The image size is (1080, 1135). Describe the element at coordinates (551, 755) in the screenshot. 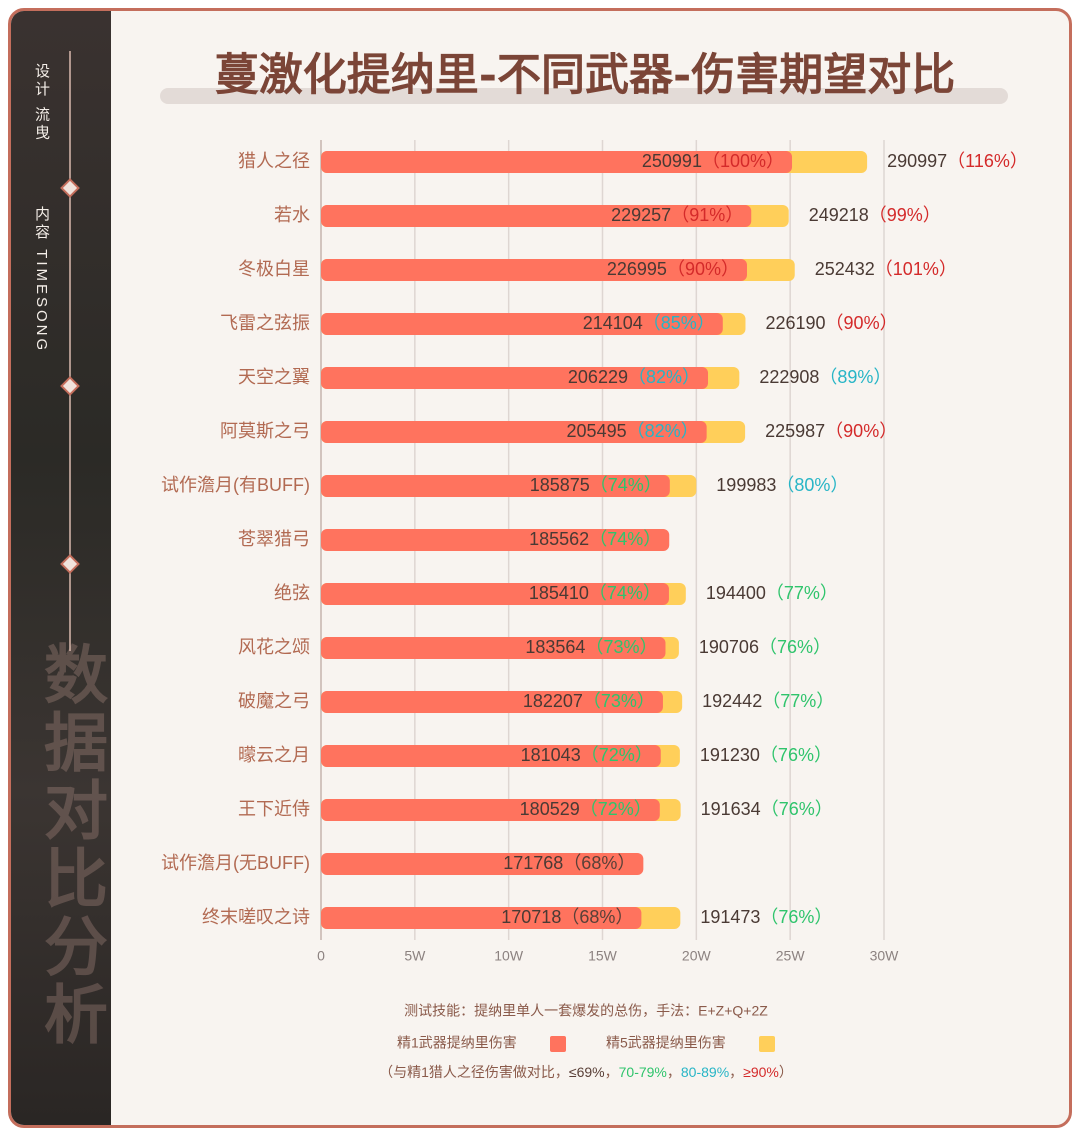

I see `value-text: 181043` at that location.